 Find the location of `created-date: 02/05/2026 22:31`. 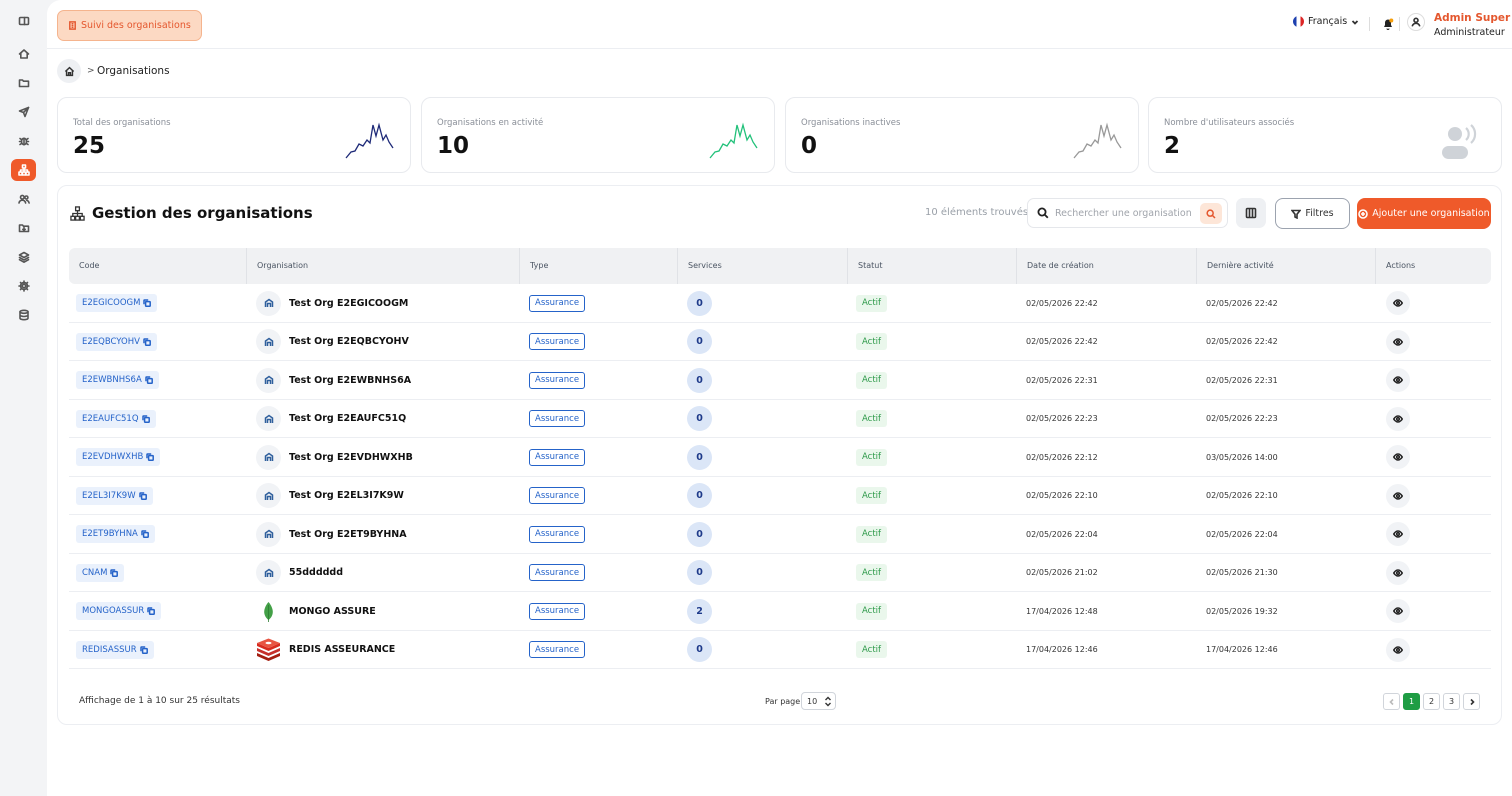

created-date: 02/05/2026 22:31 is located at coordinates (1062, 380).